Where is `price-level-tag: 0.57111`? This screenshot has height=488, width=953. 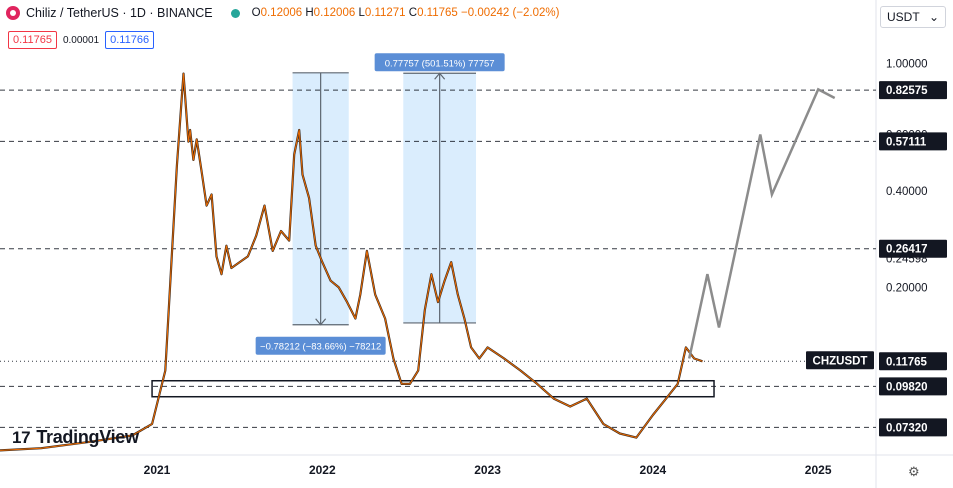
price-level-tag: 0.57111 is located at coordinates (906, 142).